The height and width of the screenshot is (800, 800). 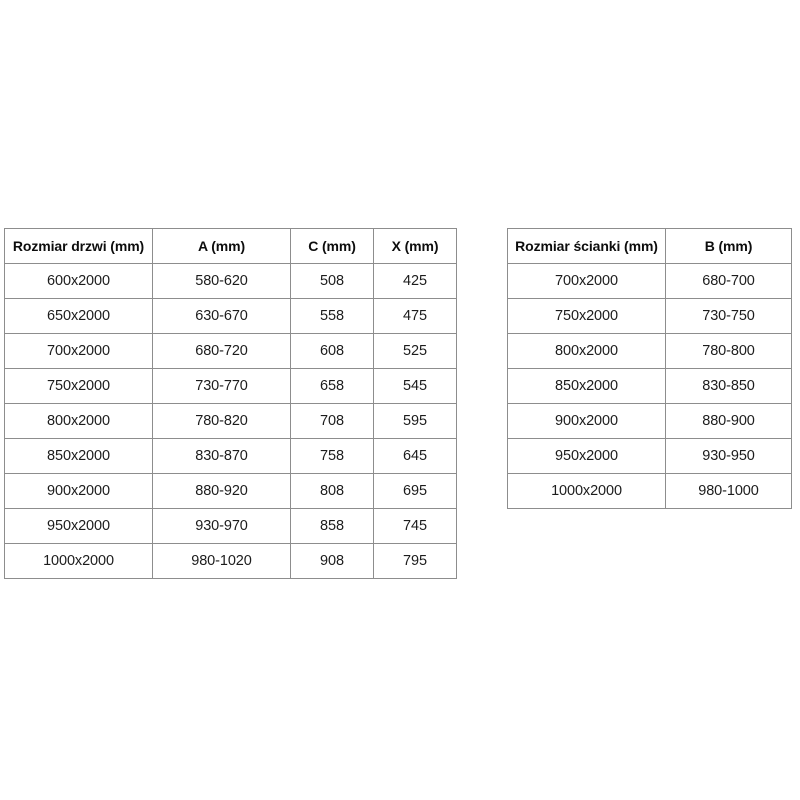 I want to click on wall-value-cell: 680-700, so click(x=728, y=281).